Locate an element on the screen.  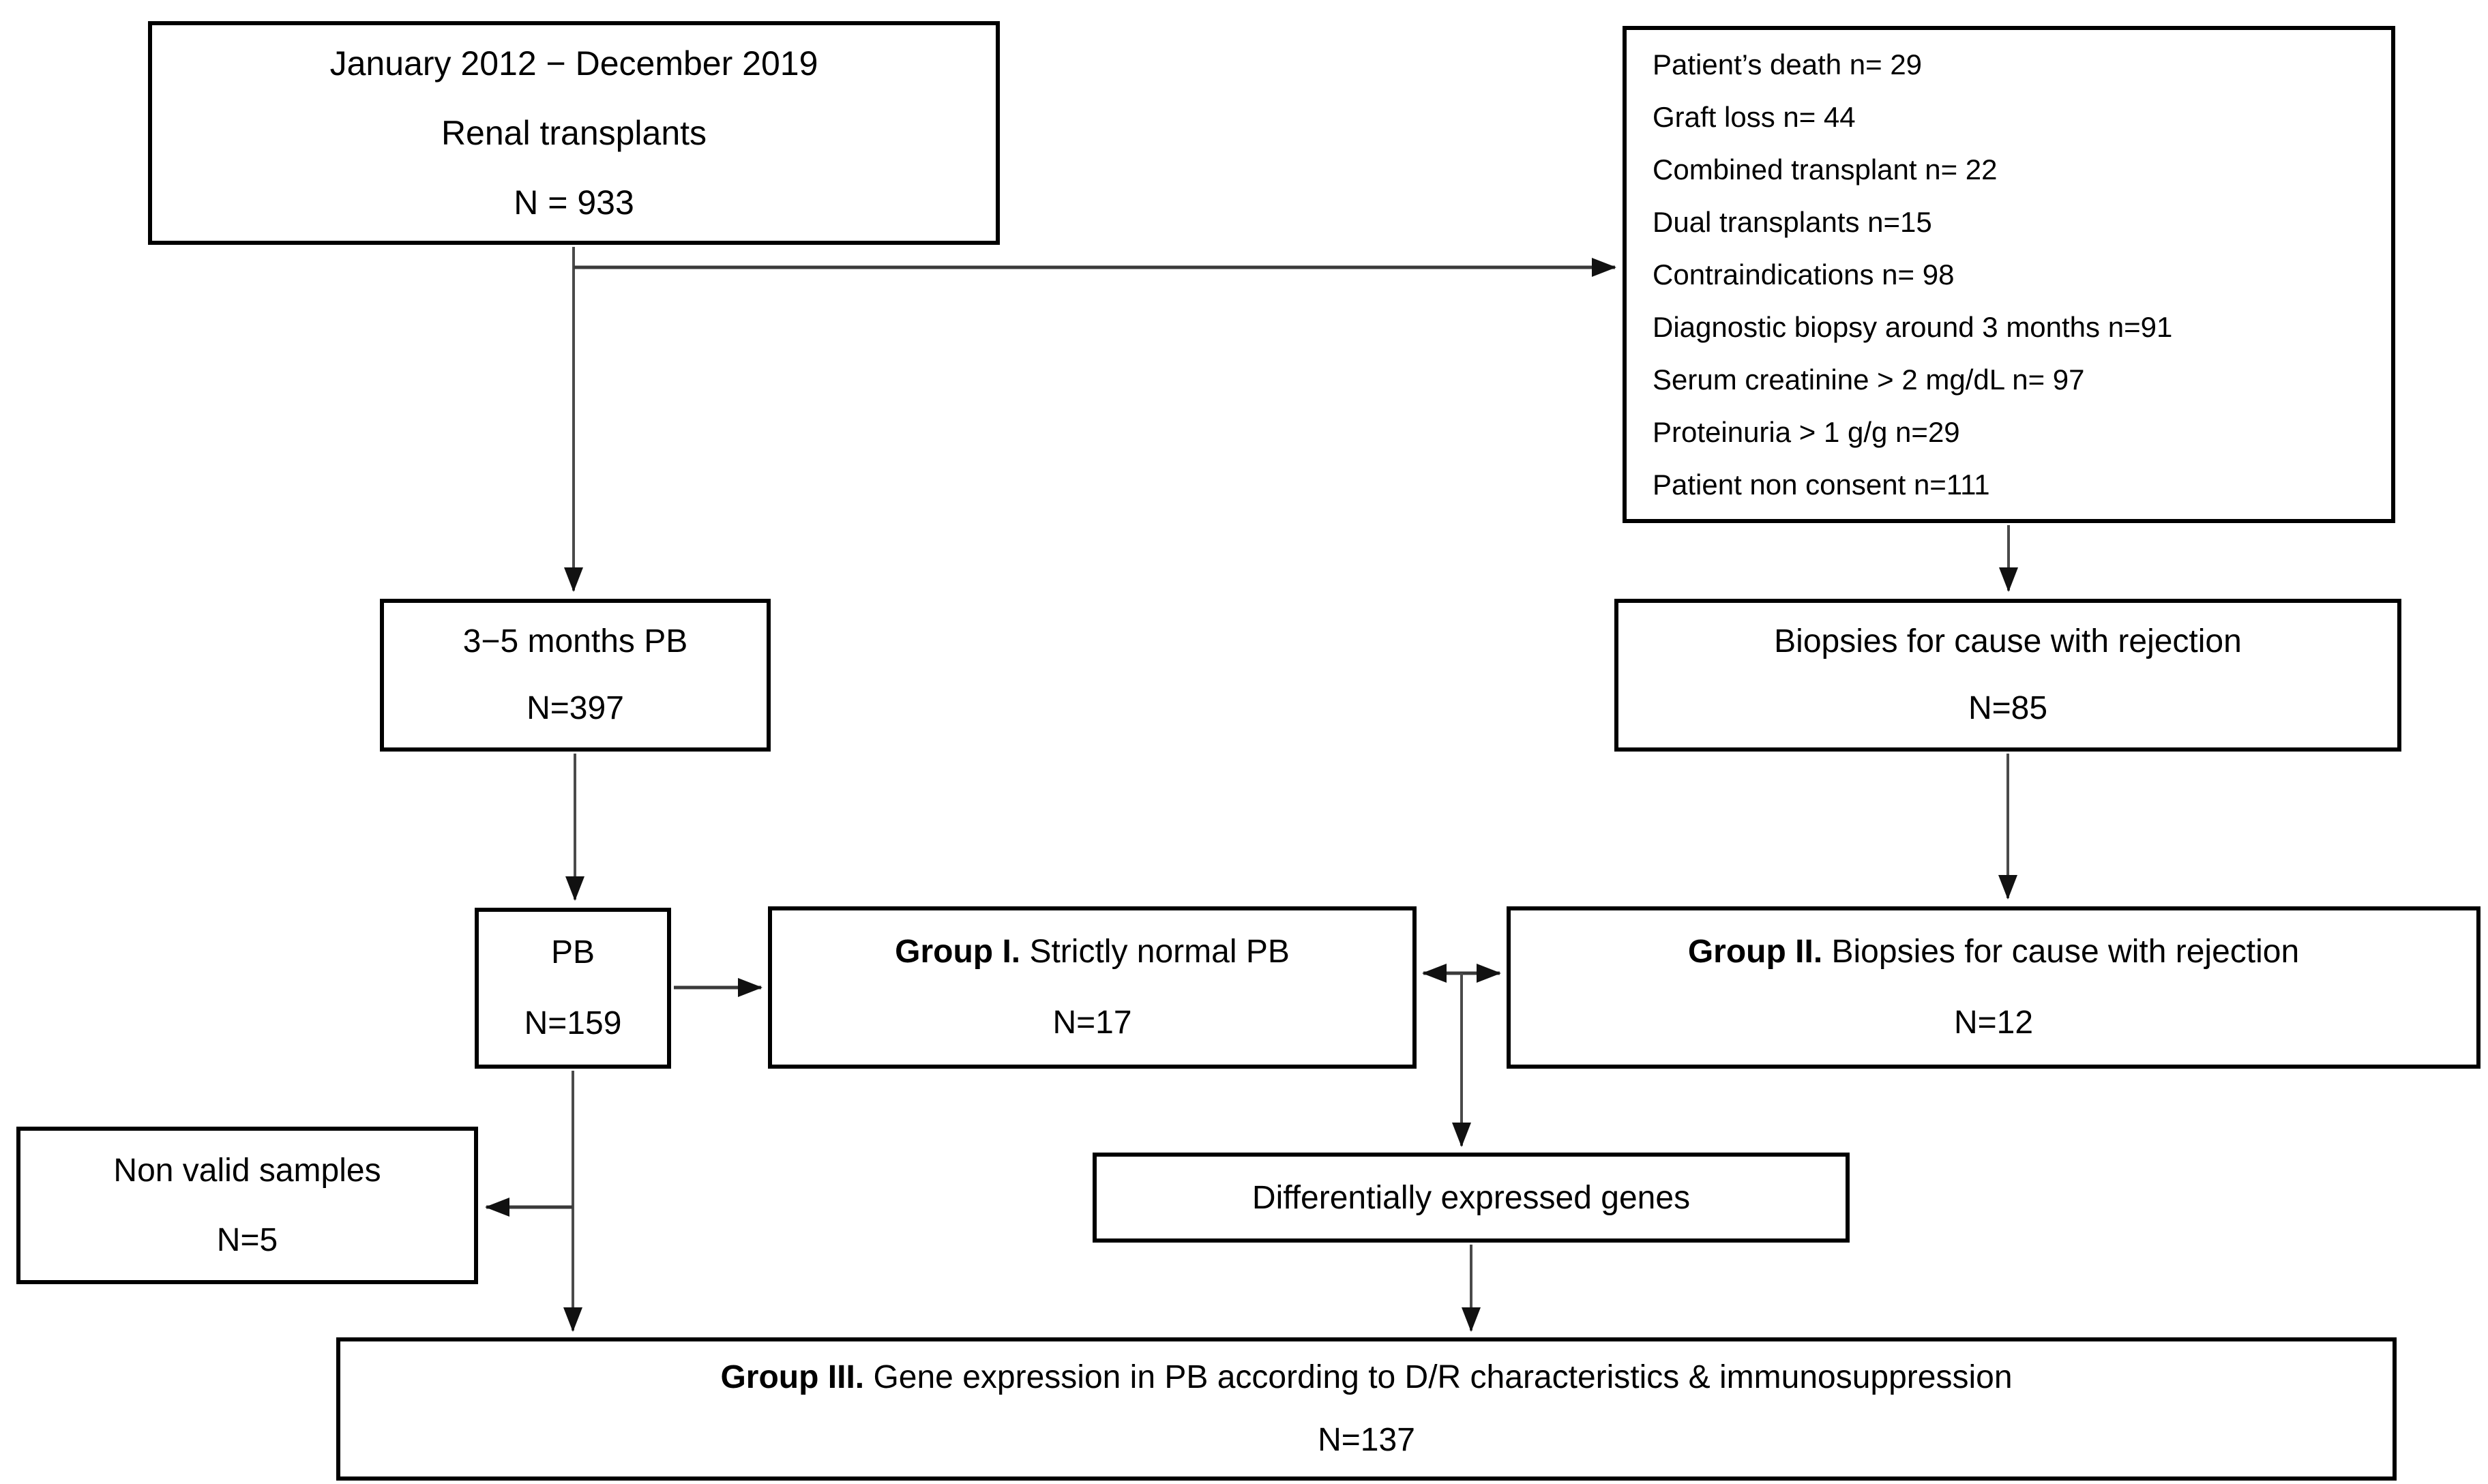
renal-title-text: Renal transplants is located at coordinates (574, 133).